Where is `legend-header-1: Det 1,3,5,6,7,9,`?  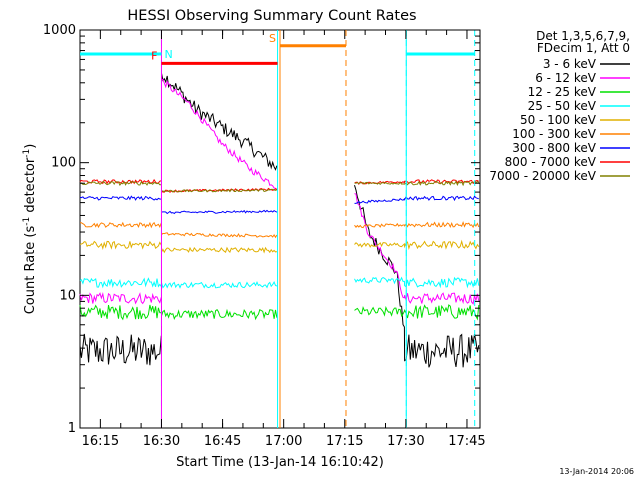 legend-header-1: Det 1,3,5,6,7,9, is located at coordinates (583, 36).